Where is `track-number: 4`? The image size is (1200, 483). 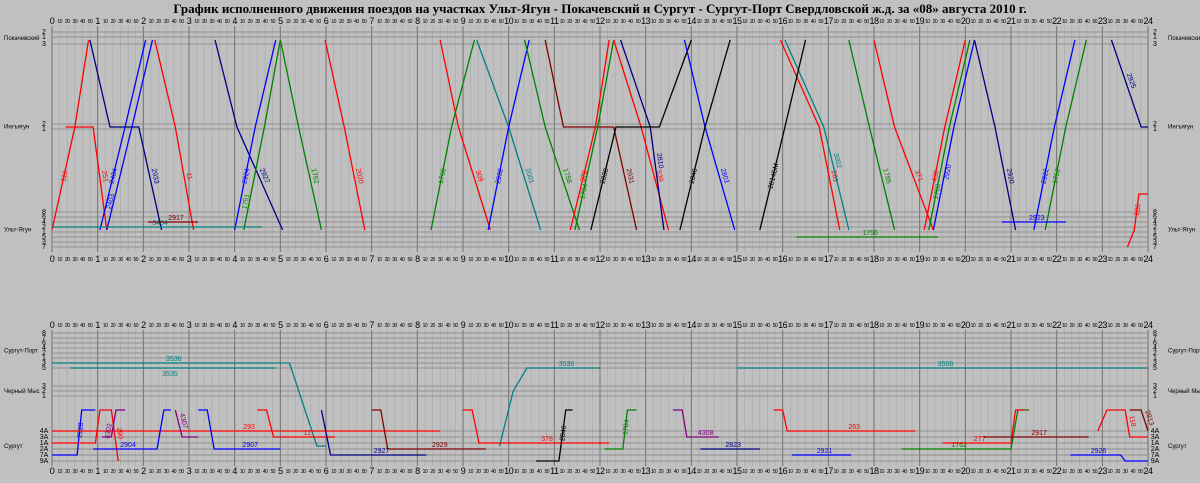
track-number: 4 is located at coordinates (1155, 222).